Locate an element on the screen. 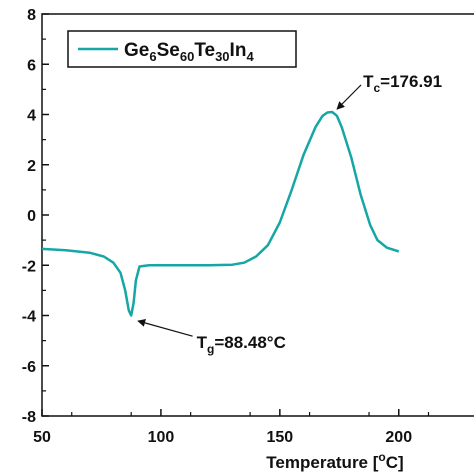 This screenshot has width=474, height=474. legend-label: Ge6Se60Te30In4 is located at coordinates (189, 52).